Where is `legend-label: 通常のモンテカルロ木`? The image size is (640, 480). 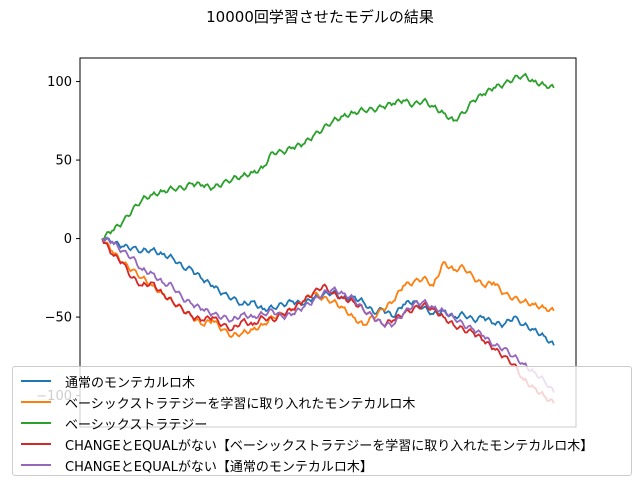 legend-label: 通常のモンテカルロ木 is located at coordinates (130, 383).